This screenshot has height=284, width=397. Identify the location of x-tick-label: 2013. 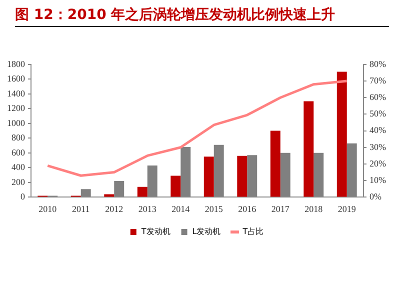
(147, 209).